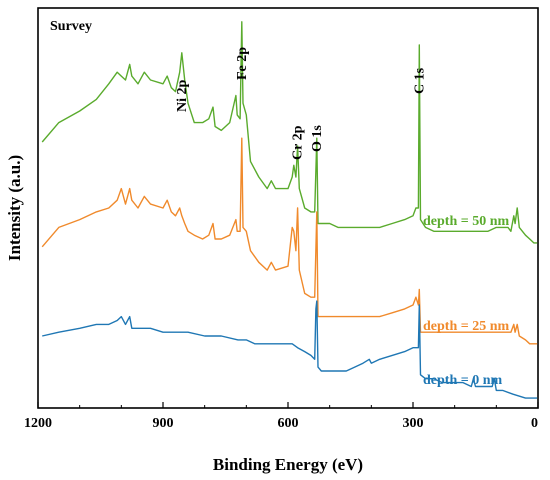  I want to click on peak-label-fe-2p: Fe 2p, so click(242, 63).